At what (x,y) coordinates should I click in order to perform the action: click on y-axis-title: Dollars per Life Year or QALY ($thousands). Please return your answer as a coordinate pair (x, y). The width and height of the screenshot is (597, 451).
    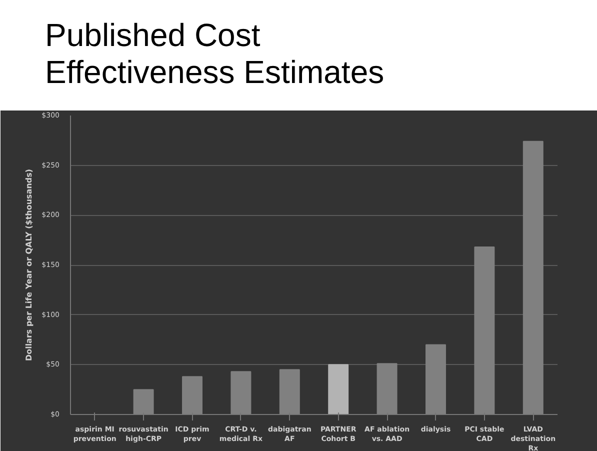
    Looking at the image, I should click on (29, 265).